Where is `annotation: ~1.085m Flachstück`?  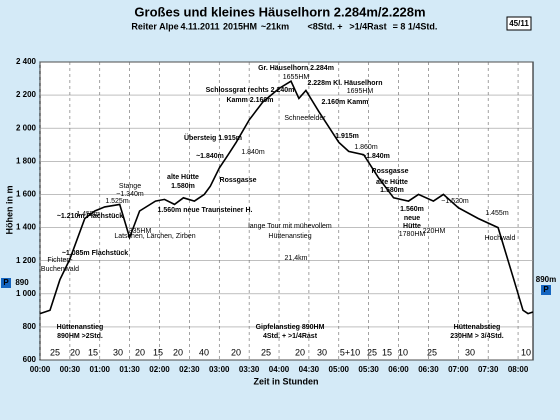
annotation: ~1.085m Flachstück is located at coordinates (95, 253).